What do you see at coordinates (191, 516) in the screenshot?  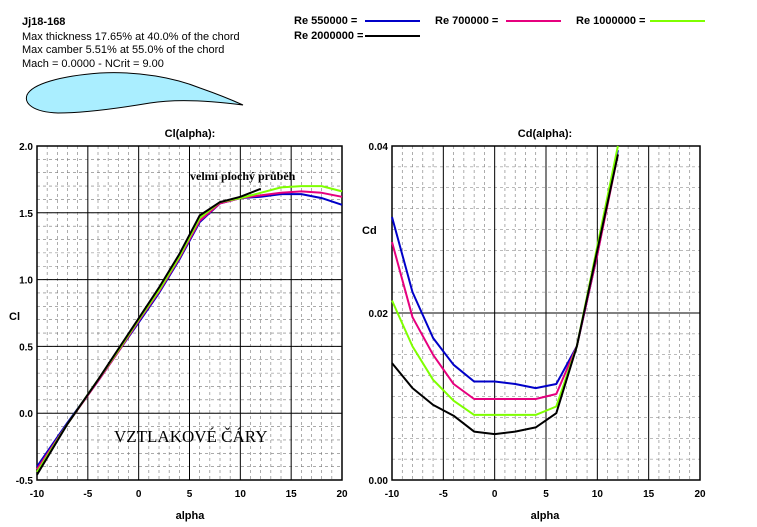 I see `cl-xlabel: alpha` at bounding box center [191, 516].